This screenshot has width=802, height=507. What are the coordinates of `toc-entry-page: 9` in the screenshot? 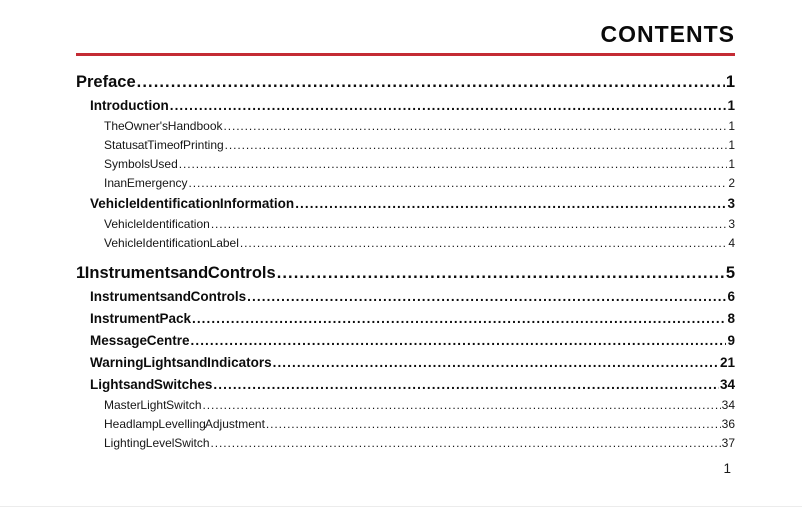 It's located at (731, 340).